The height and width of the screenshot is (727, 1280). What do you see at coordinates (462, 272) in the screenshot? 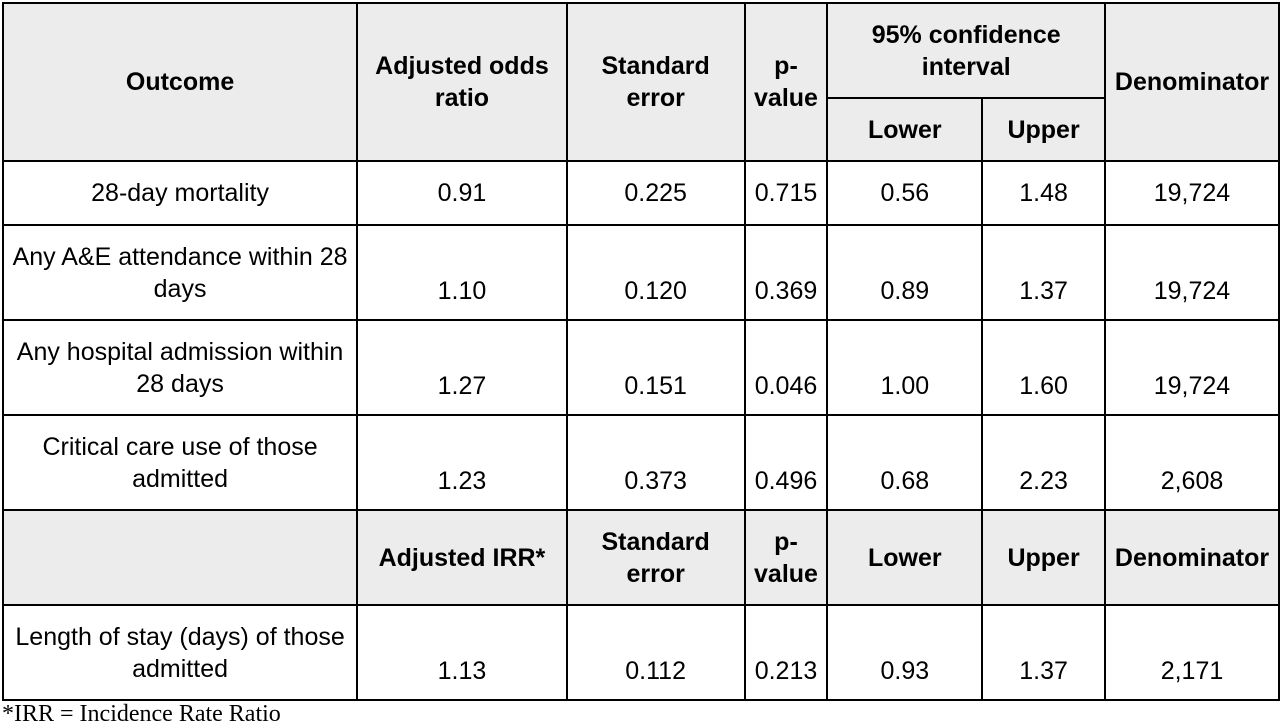
I see `estimate-cell: 1.10` at bounding box center [462, 272].